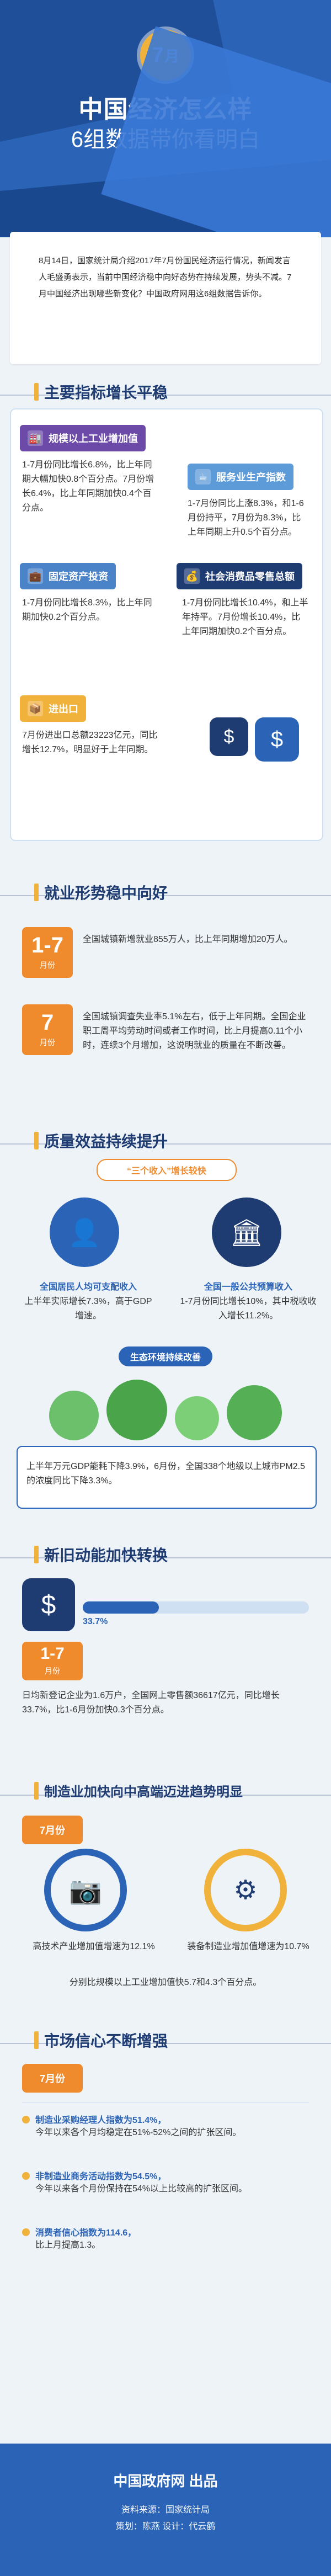 The width and height of the screenshot is (331, 2576). What do you see at coordinates (229, 736) in the screenshot?
I see `dollar-bag-icon: $` at bounding box center [229, 736].